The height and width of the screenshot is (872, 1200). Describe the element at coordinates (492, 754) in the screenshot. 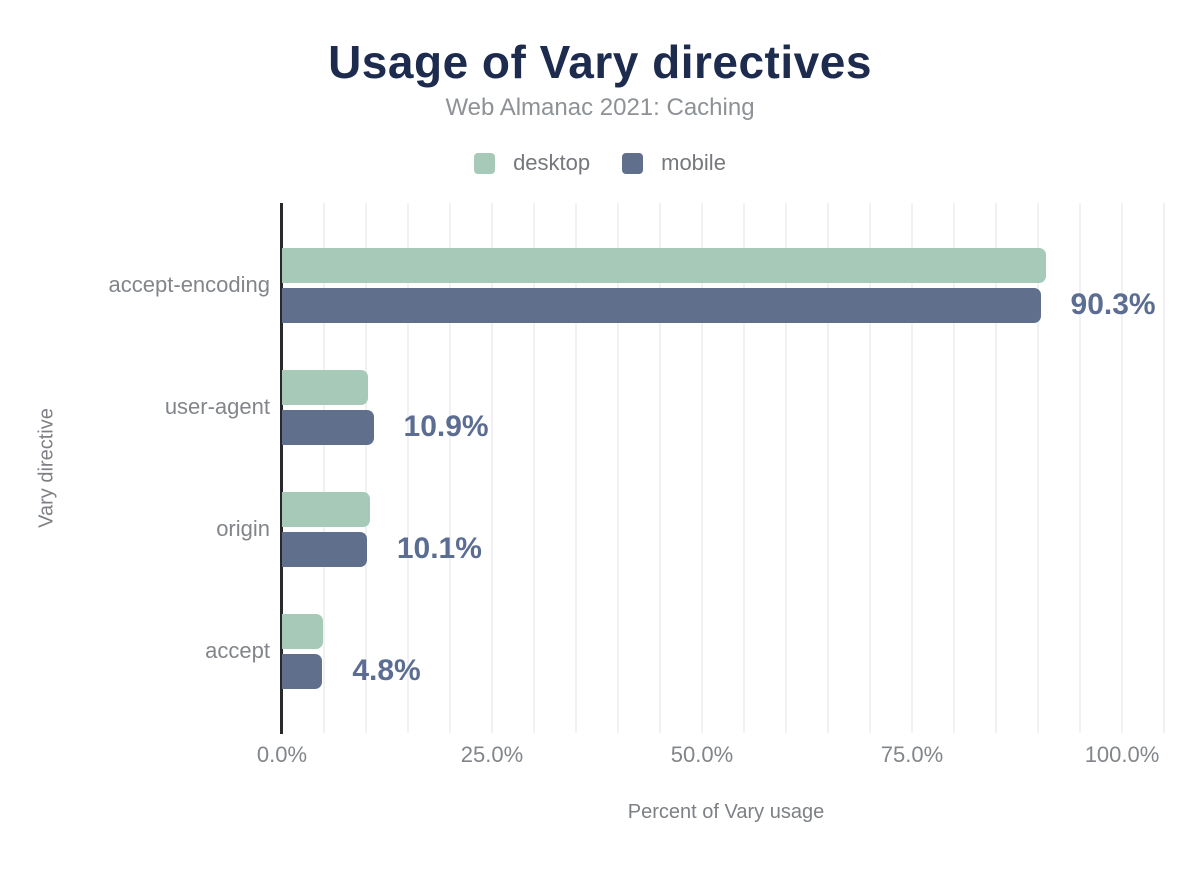

I see `x-tick-label: 25.0%` at that location.